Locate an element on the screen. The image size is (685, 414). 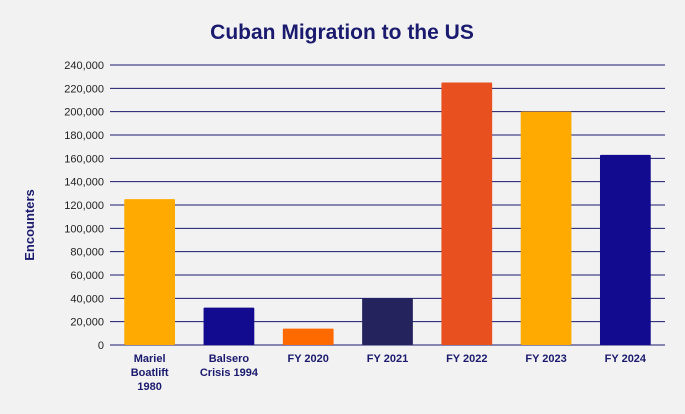
x-tick-label: FY 2023 is located at coordinates (545, 359).